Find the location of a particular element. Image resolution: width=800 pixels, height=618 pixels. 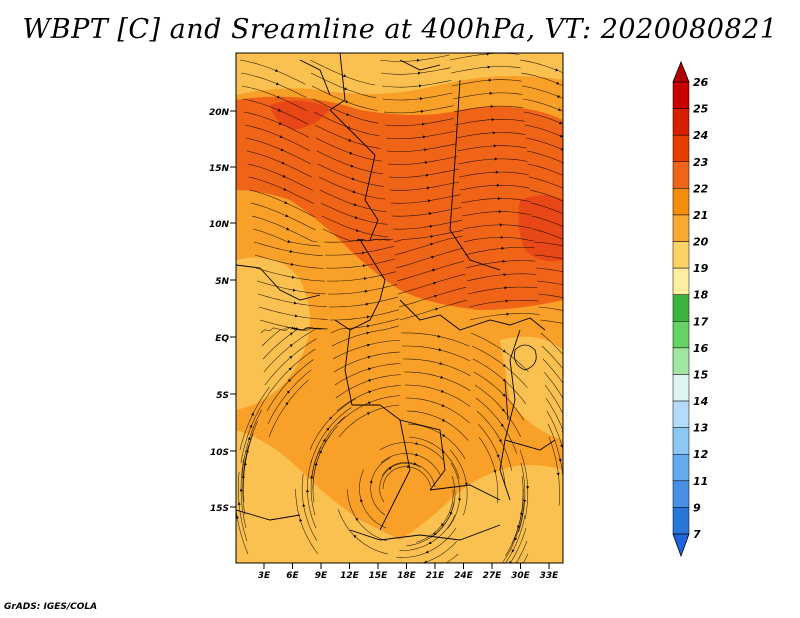

lat-label: 15S is located at coordinates (219, 509).